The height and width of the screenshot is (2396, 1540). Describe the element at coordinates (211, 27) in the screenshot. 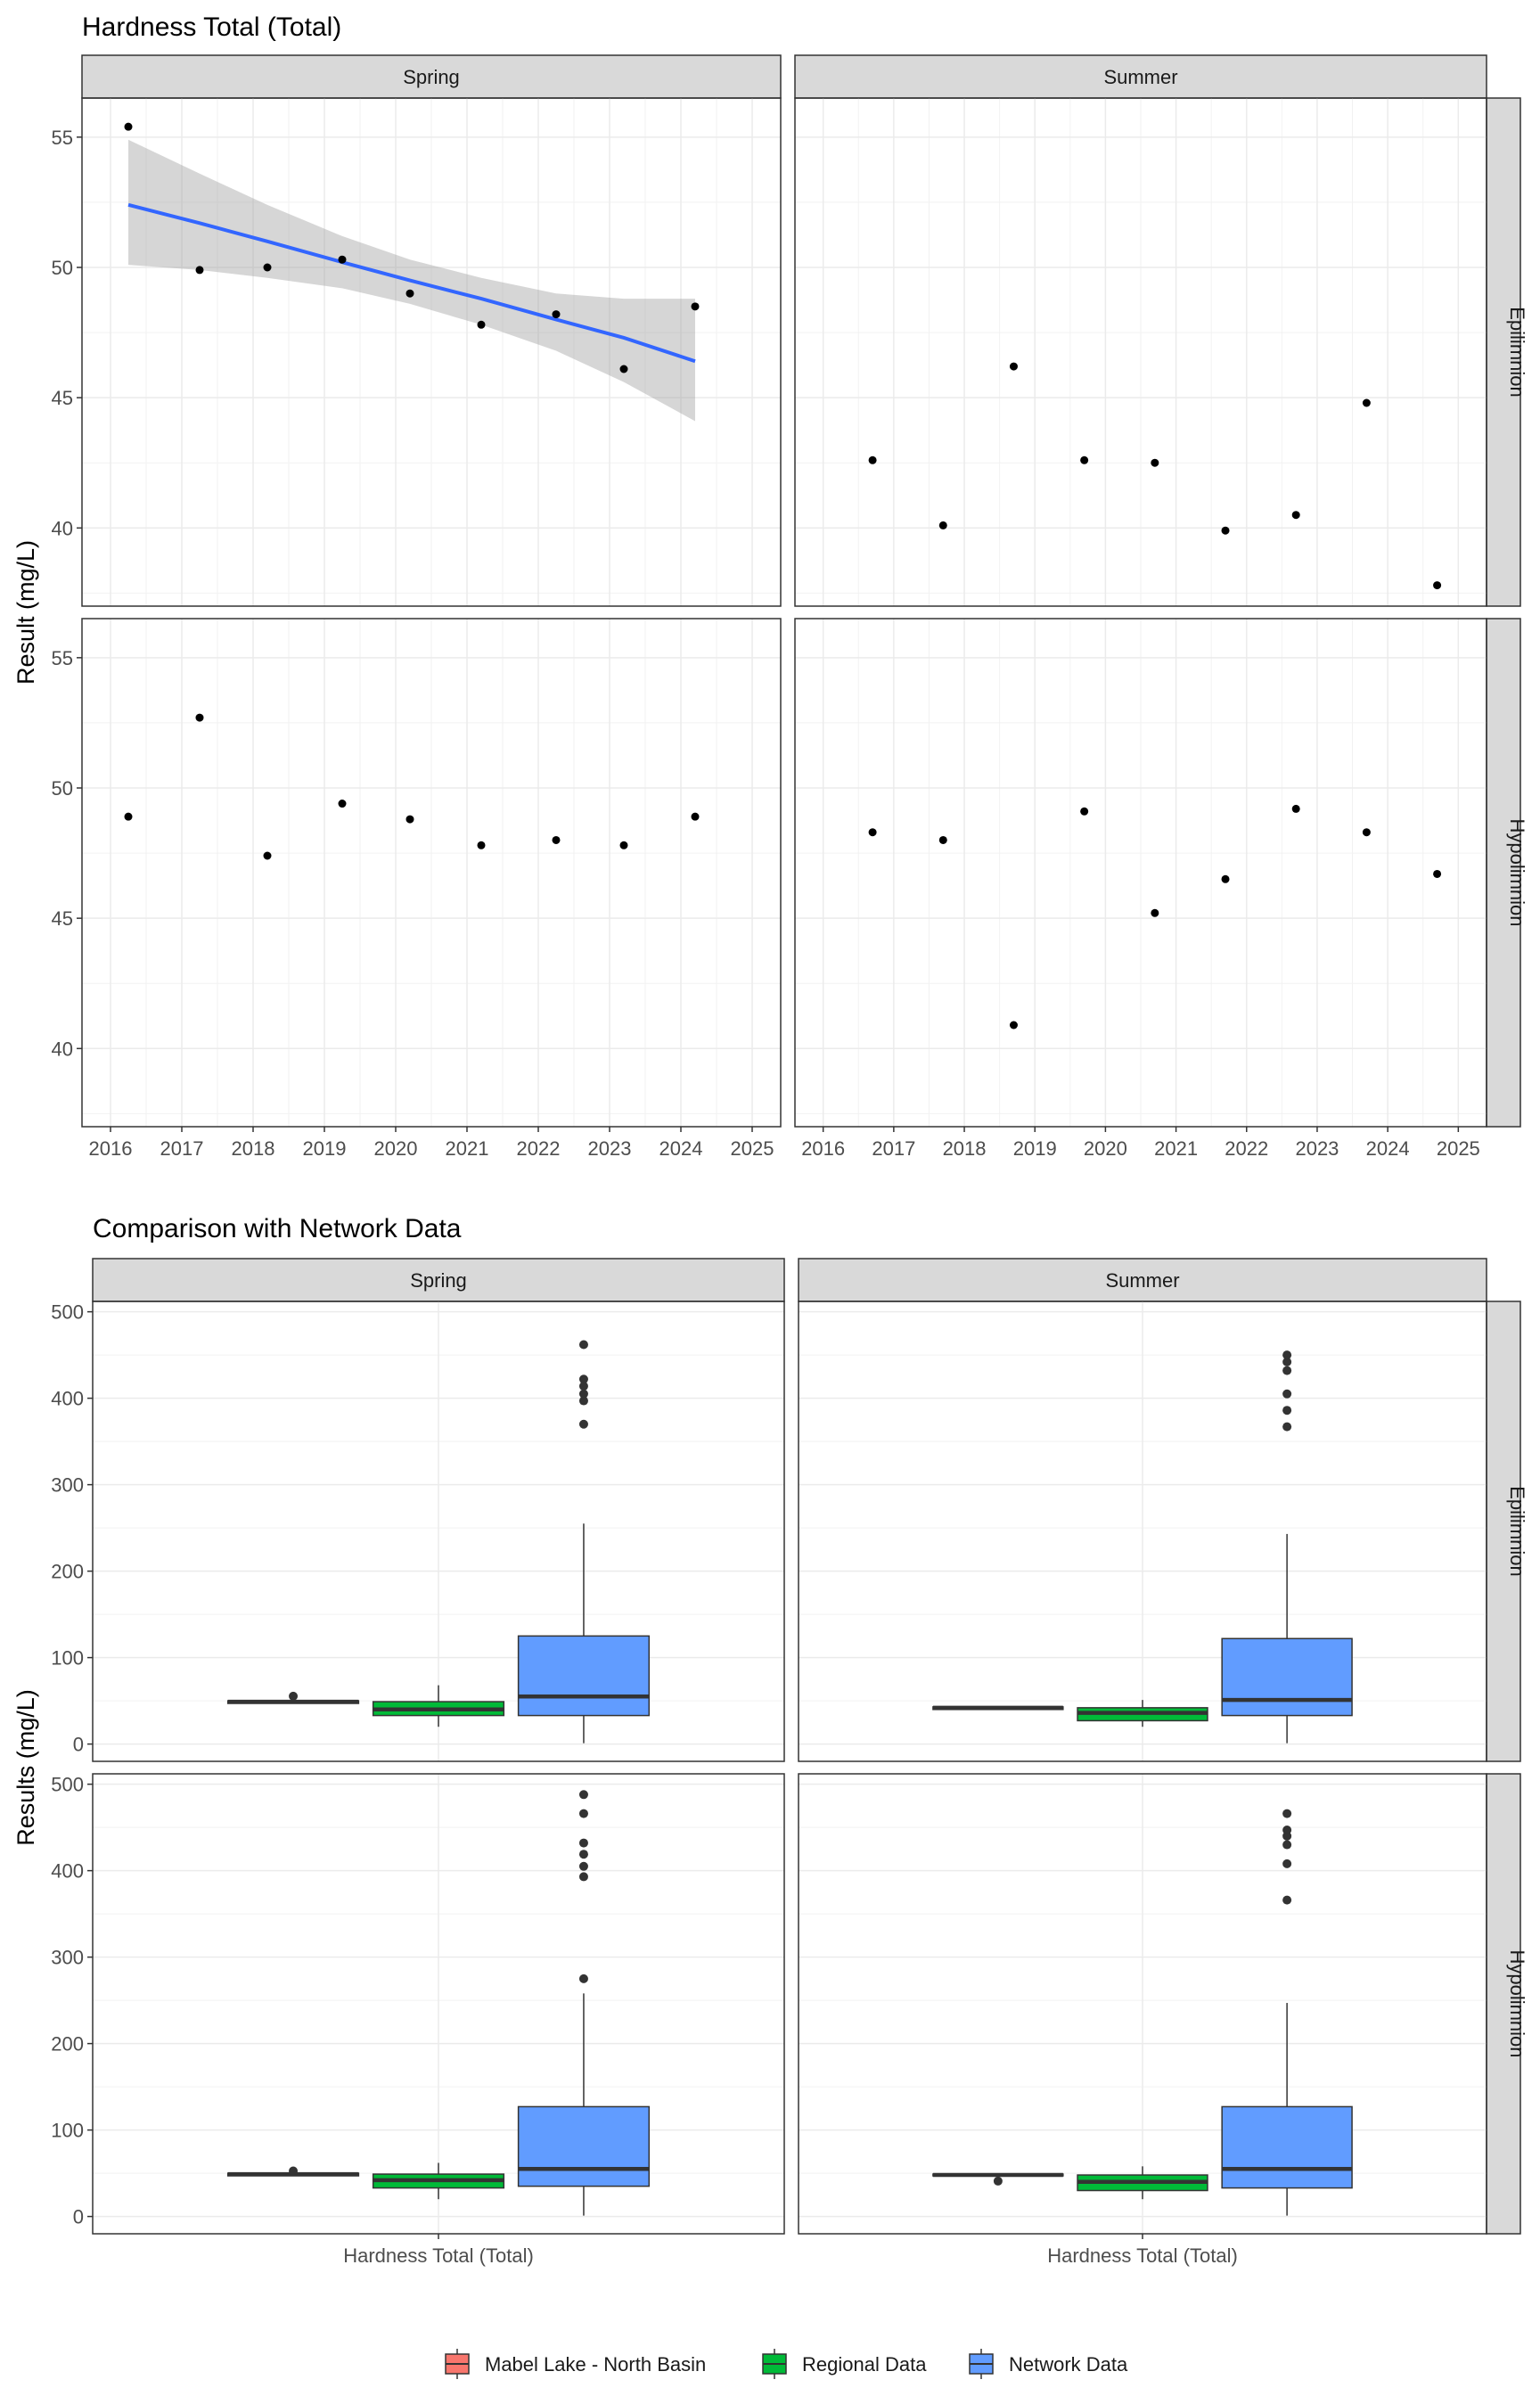

I see `chart-title: Hardness Total (Total)` at that location.